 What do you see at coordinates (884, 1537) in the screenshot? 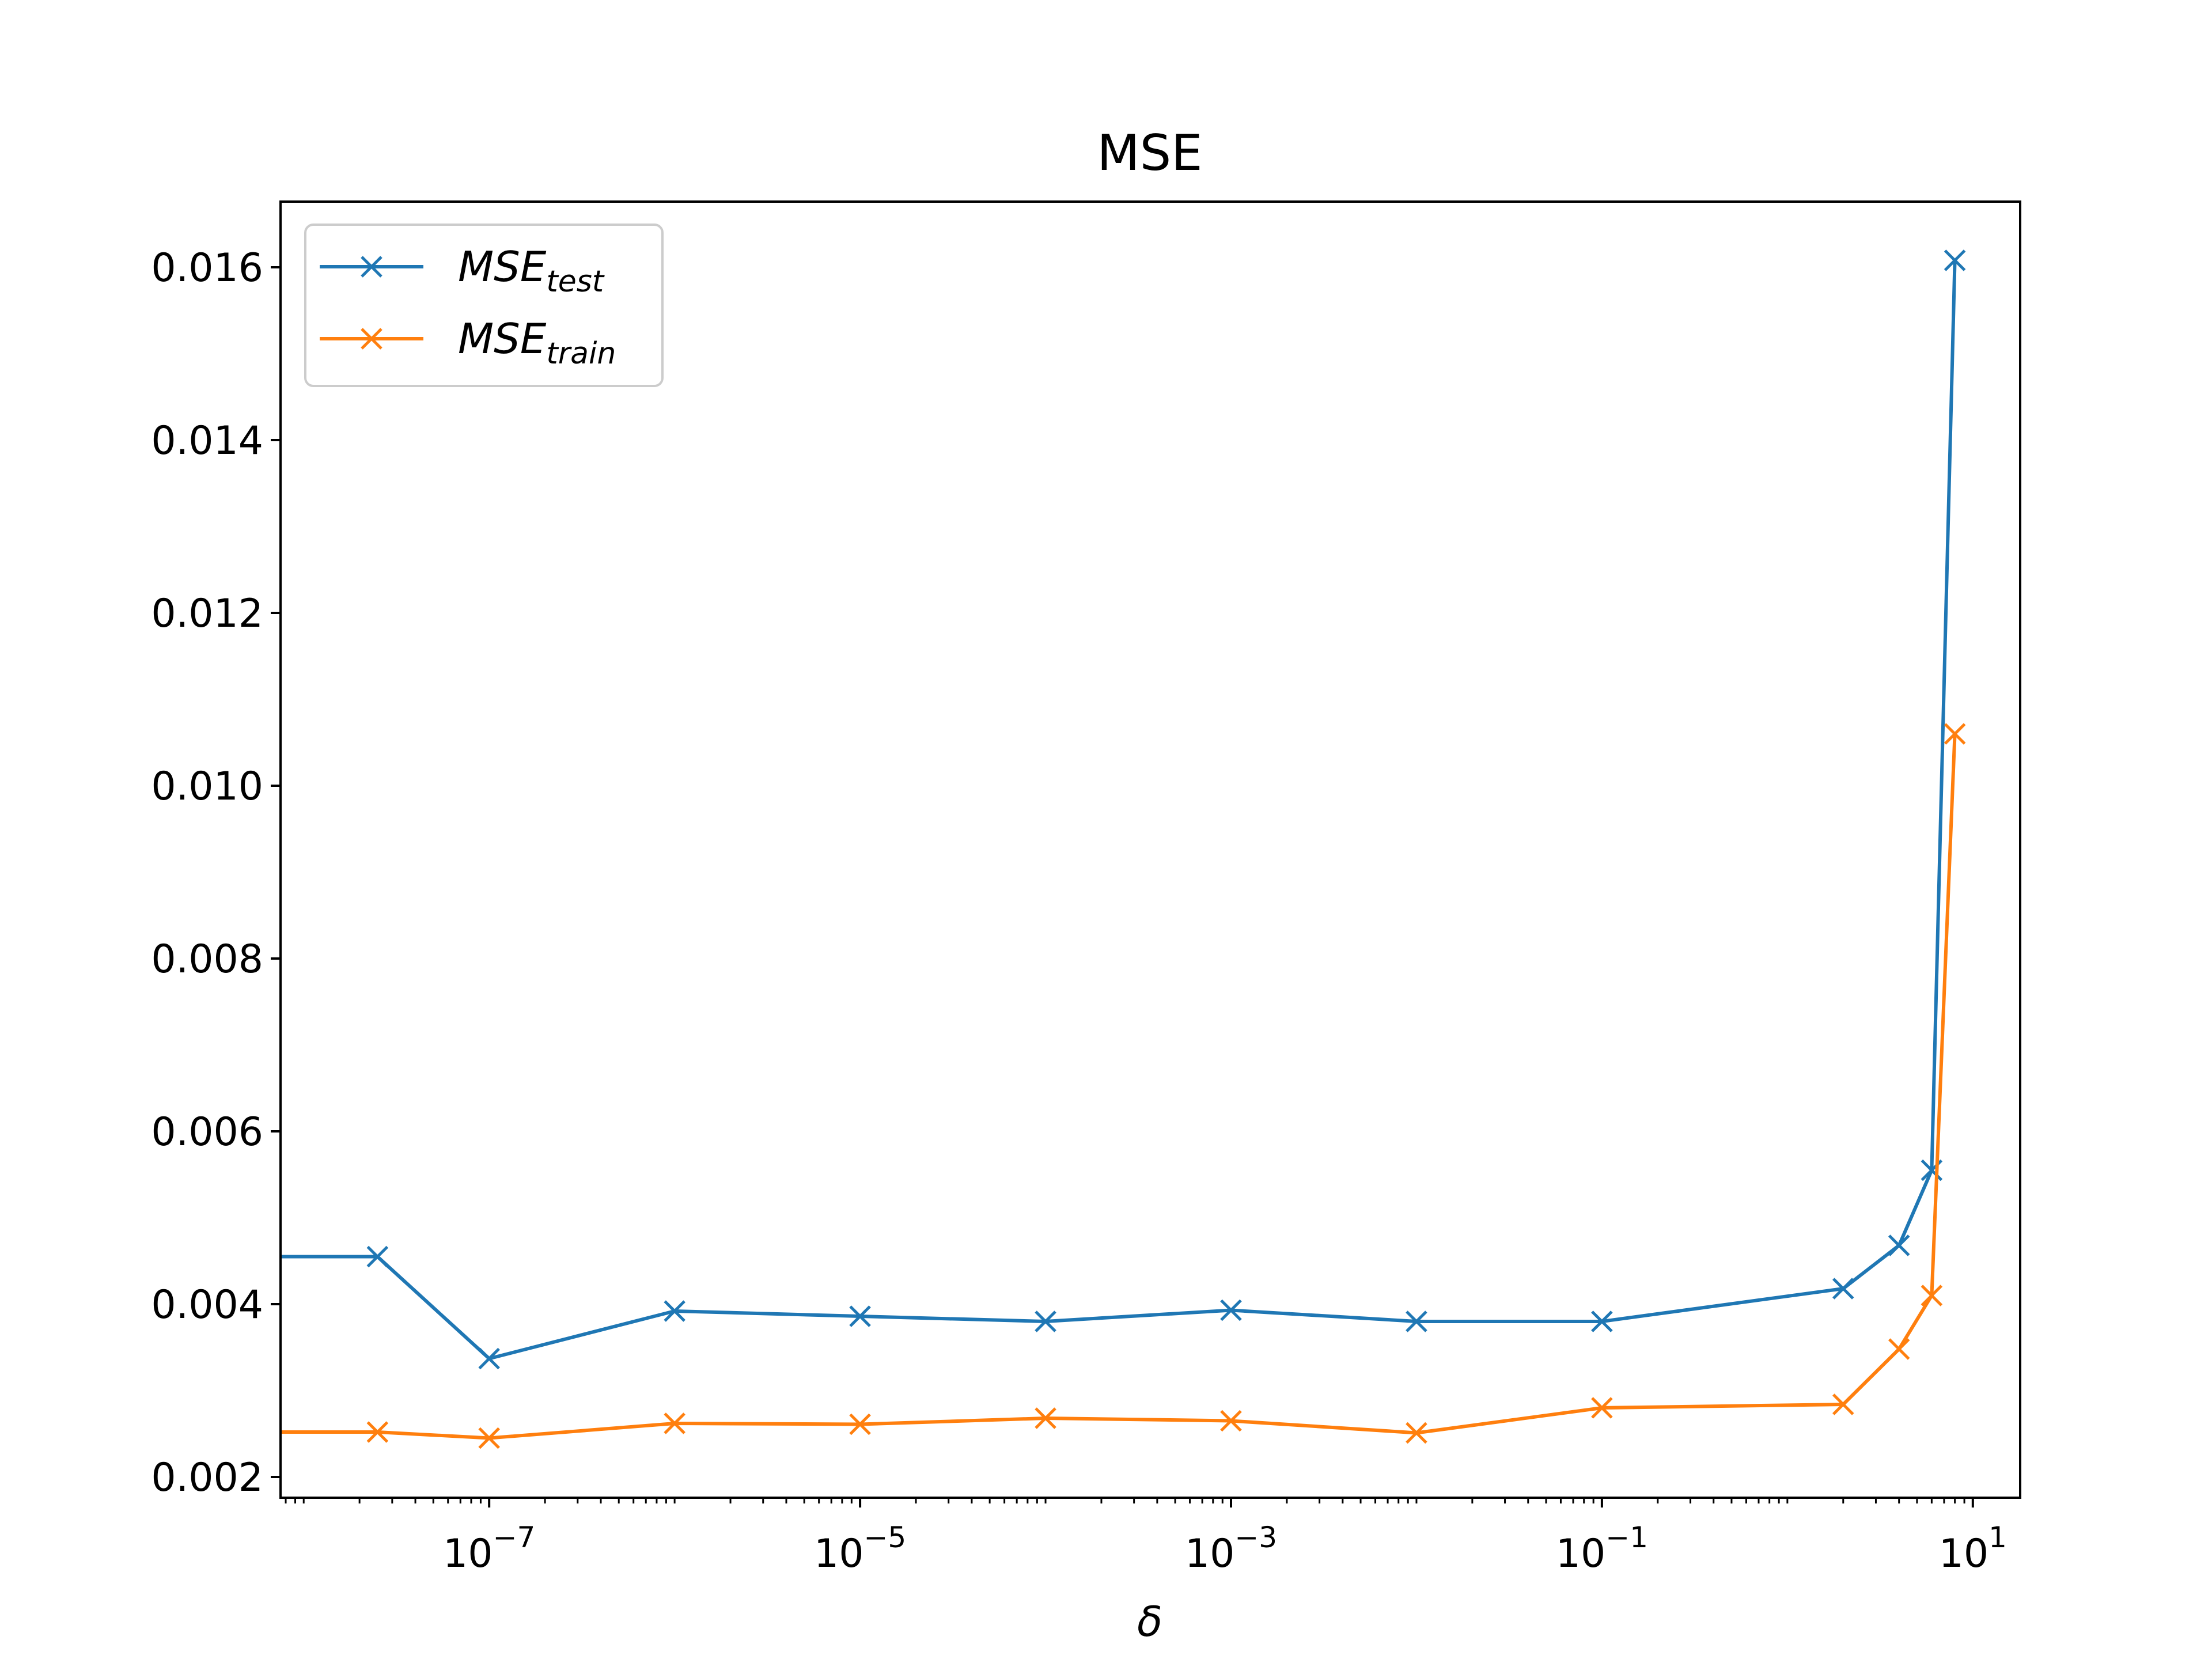
I see `x-tick-label-exponent: −5` at bounding box center [884, 1537].